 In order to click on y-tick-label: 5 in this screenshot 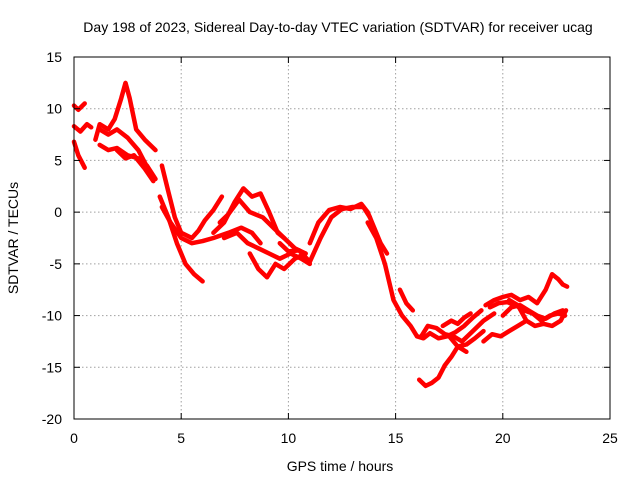, I will do `click(58, 160)`.